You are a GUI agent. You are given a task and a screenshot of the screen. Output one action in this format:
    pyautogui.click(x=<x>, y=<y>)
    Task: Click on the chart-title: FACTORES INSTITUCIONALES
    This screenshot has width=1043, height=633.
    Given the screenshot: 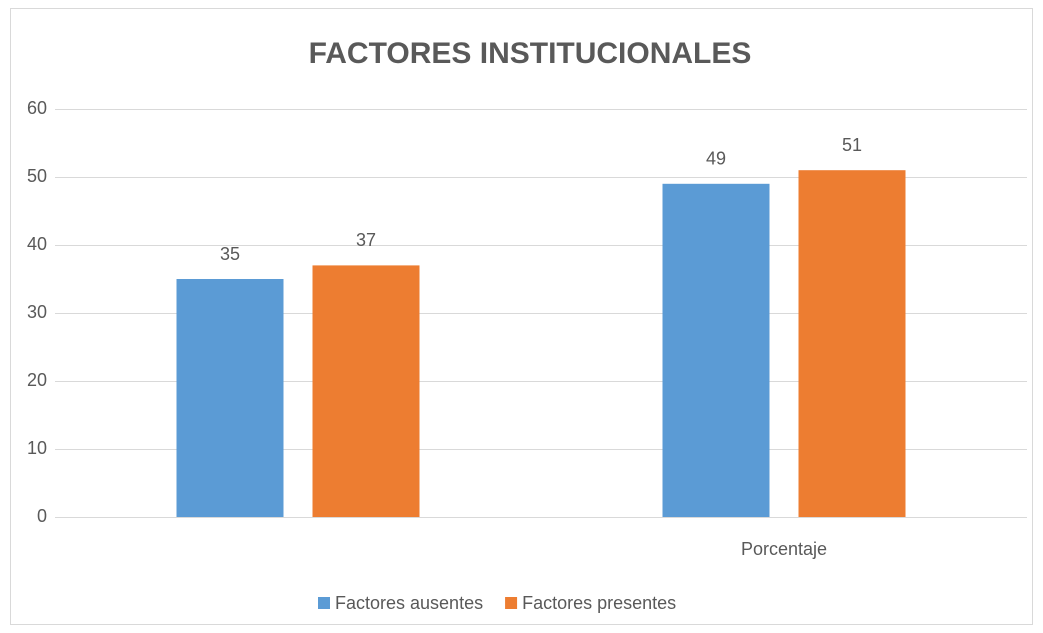 What is the action you would take?
    pyautogui.click(x=530, y=53)
    